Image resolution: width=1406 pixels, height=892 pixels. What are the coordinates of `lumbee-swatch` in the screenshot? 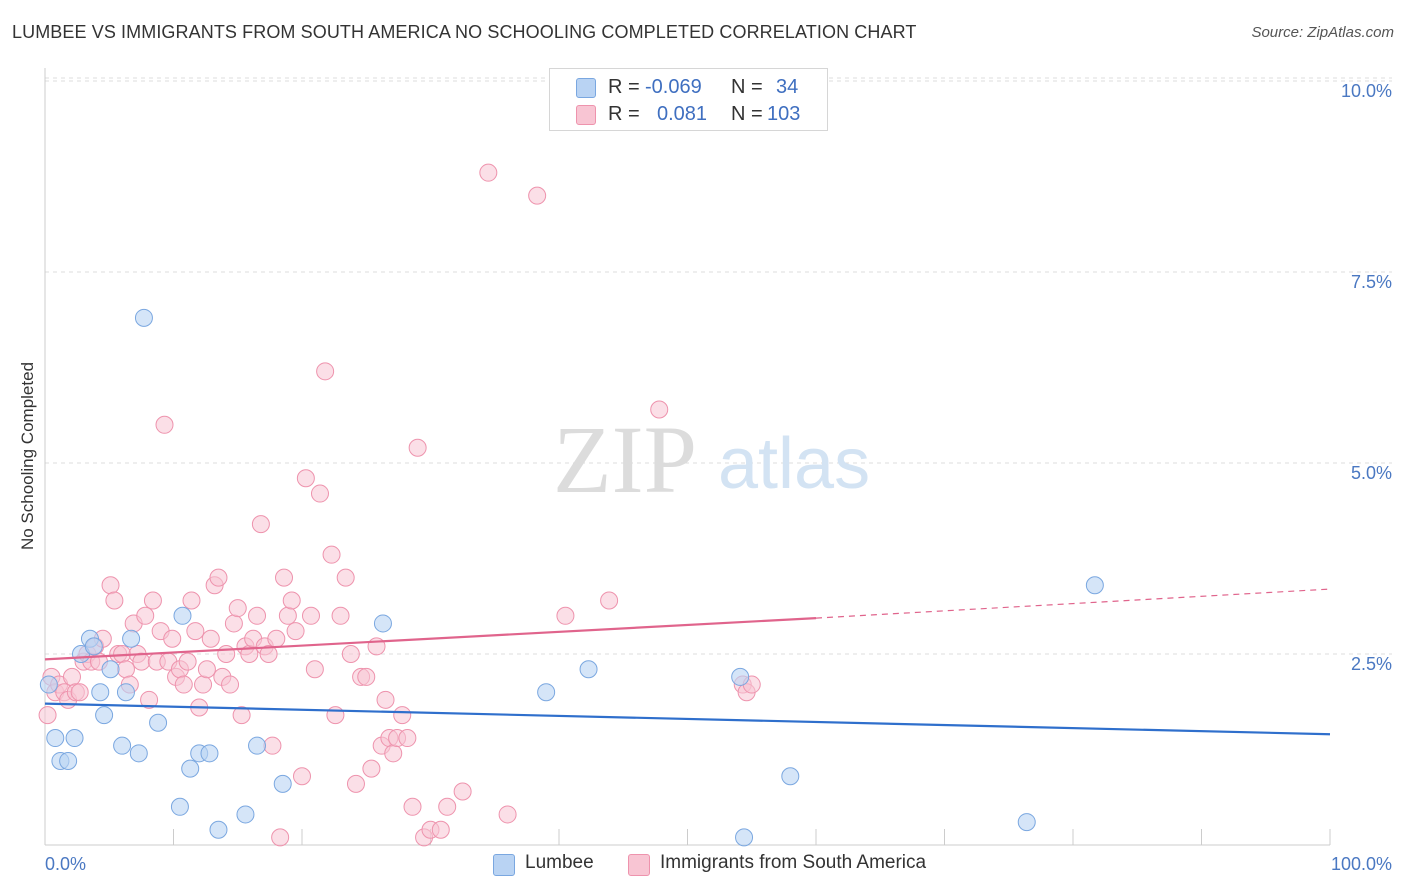 It's located at (586, 88).